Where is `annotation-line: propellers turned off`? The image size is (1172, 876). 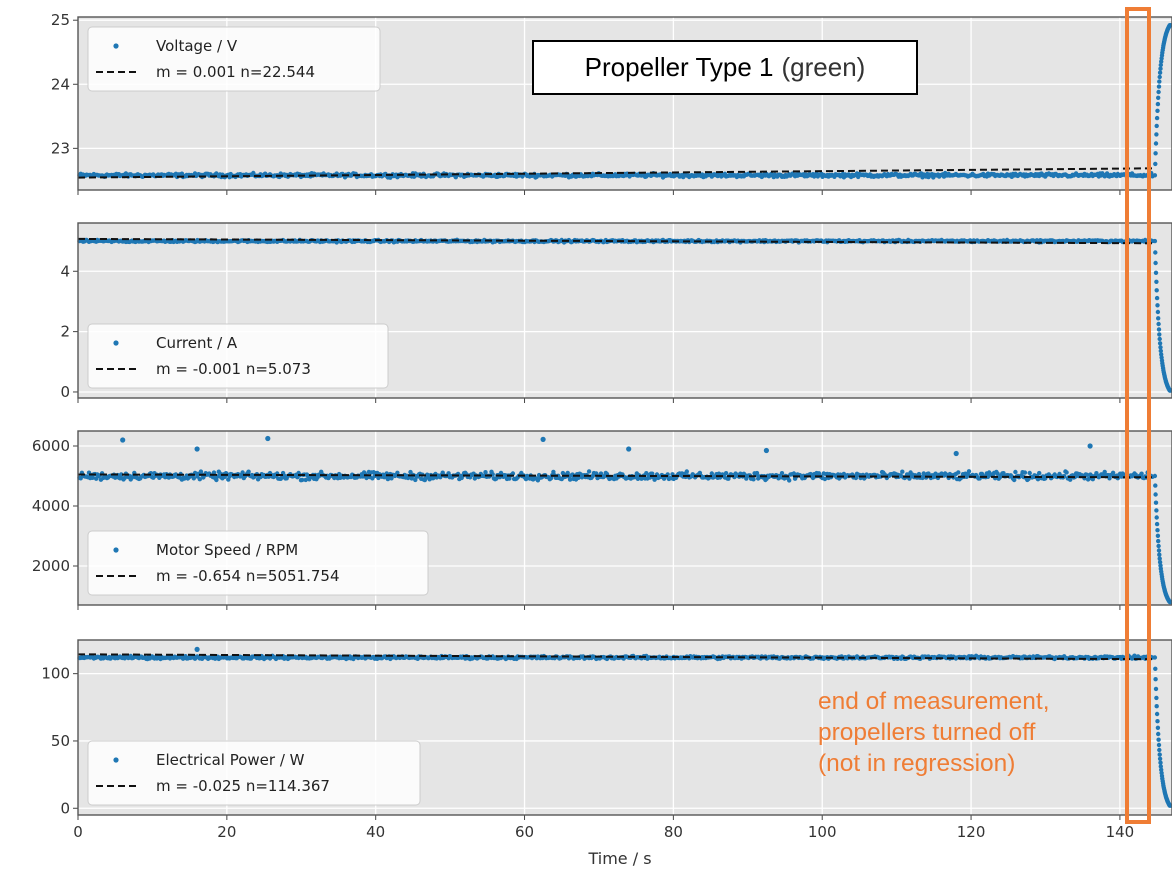
annotation-line: propellers turned off is located at coordinates (927, 732).